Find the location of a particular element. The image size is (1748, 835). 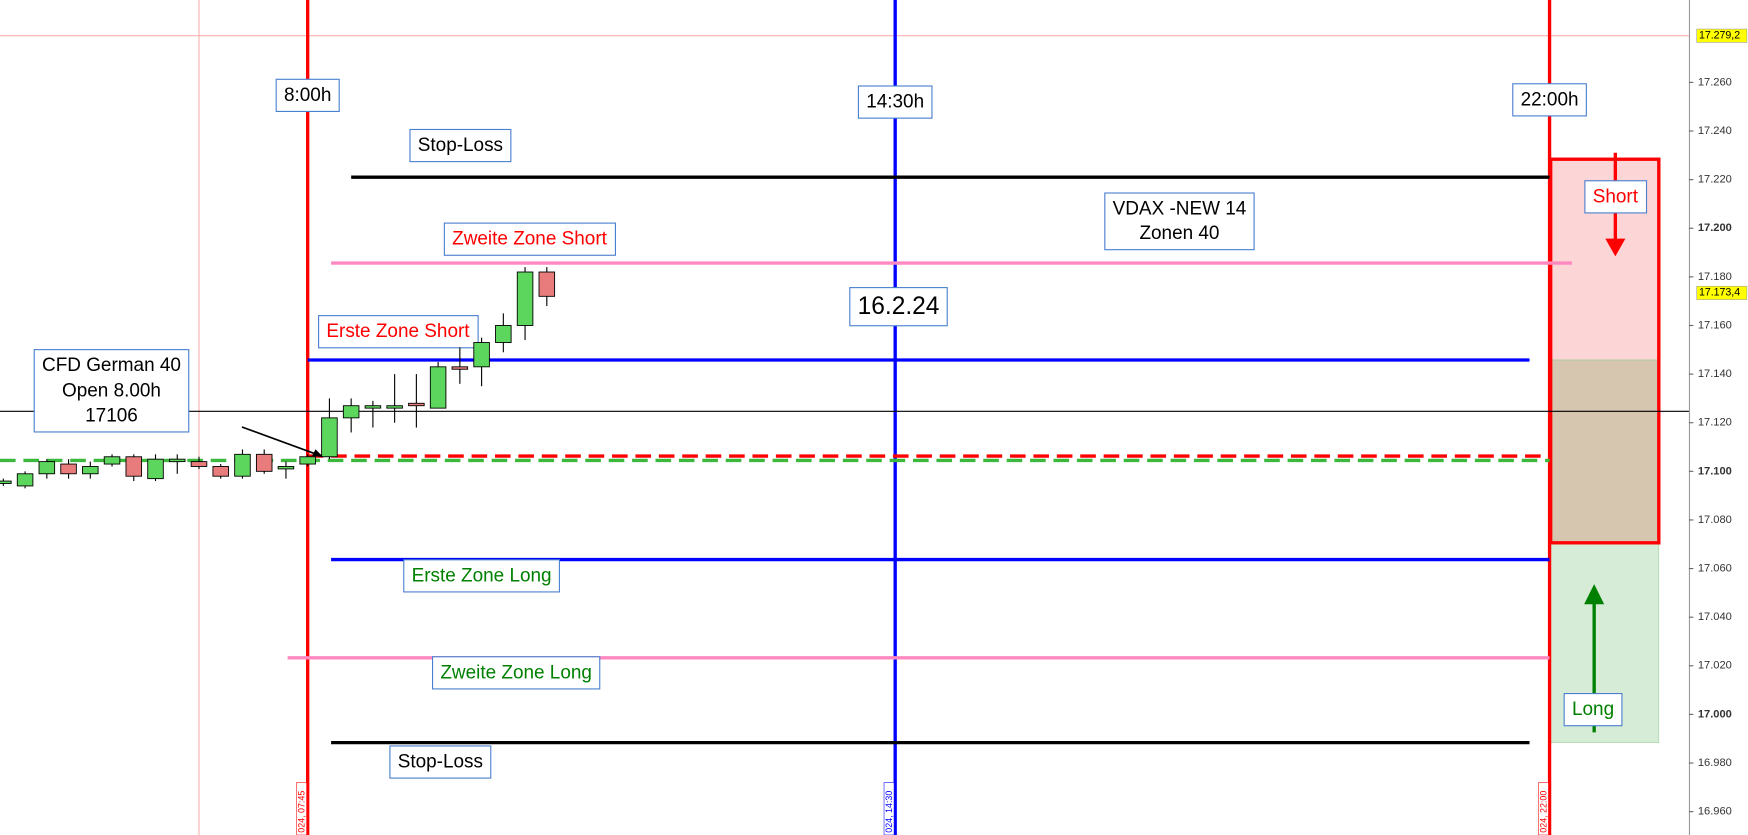

y-tick-label: 17.080 is located at coordinates (1715, 520).